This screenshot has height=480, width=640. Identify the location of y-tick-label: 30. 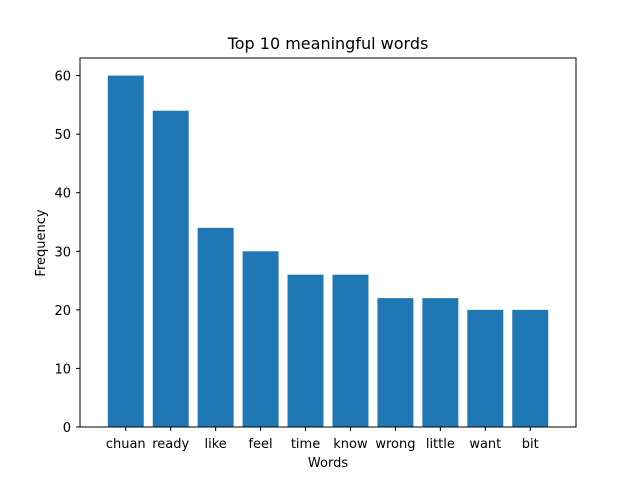
(62, 252).